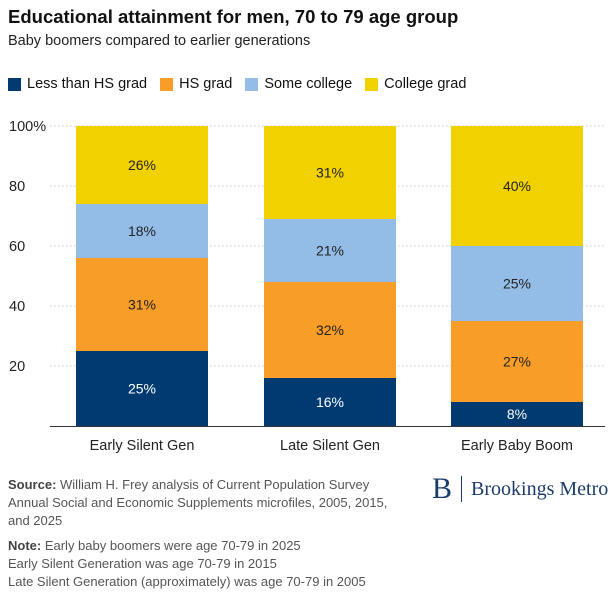 The width and height of the screenshot is (615, 597). I want to click on legend-label: HS grad, so click(206, 84).